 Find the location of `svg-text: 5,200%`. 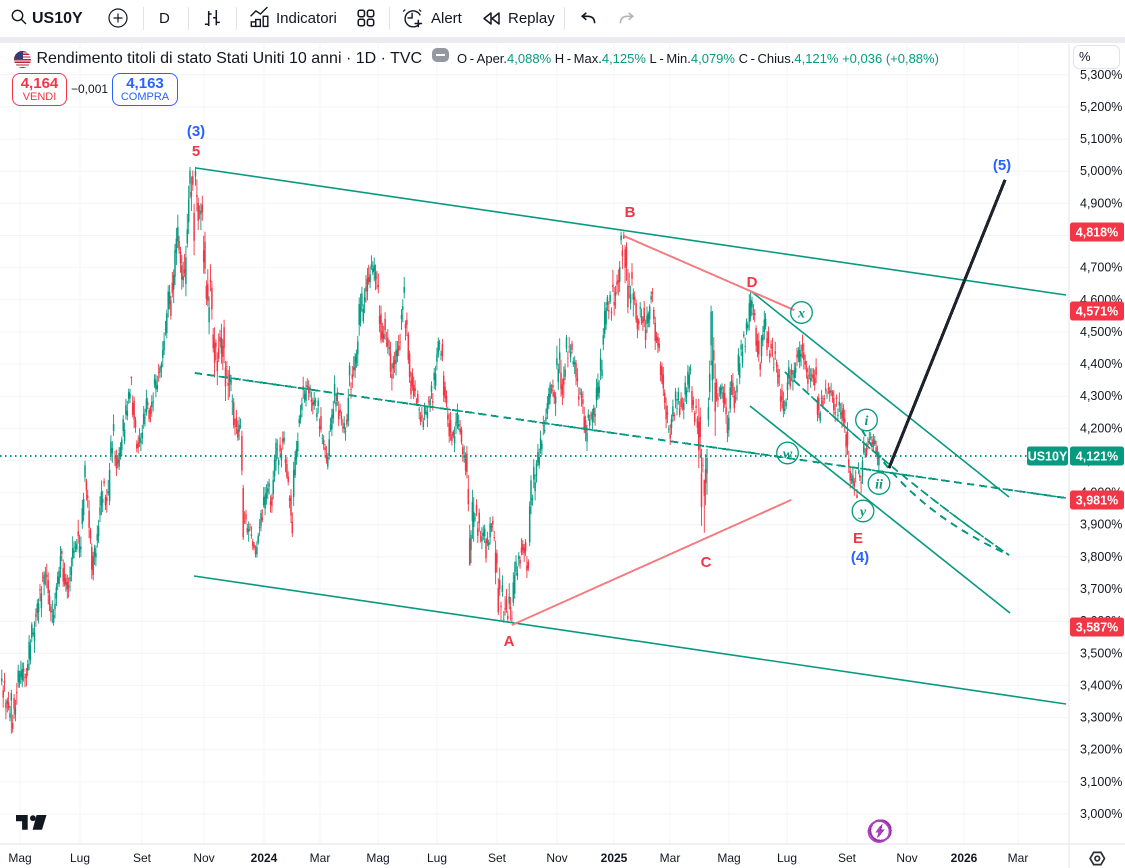

svg-text: 5,200% is located at coordinates (1101, 107).